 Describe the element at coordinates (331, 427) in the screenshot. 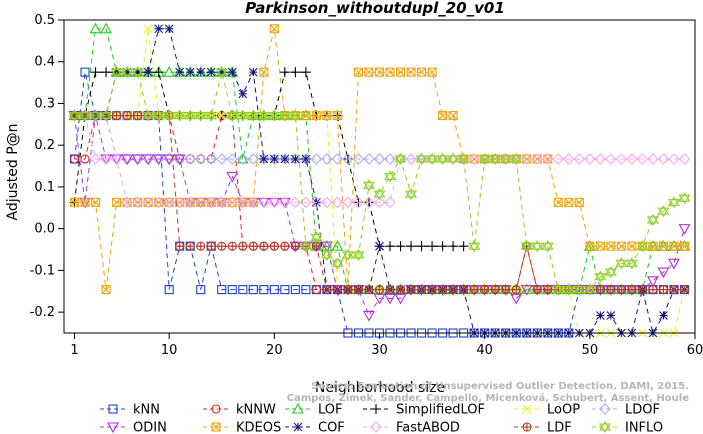

I see `legend-label: COF` at that location.